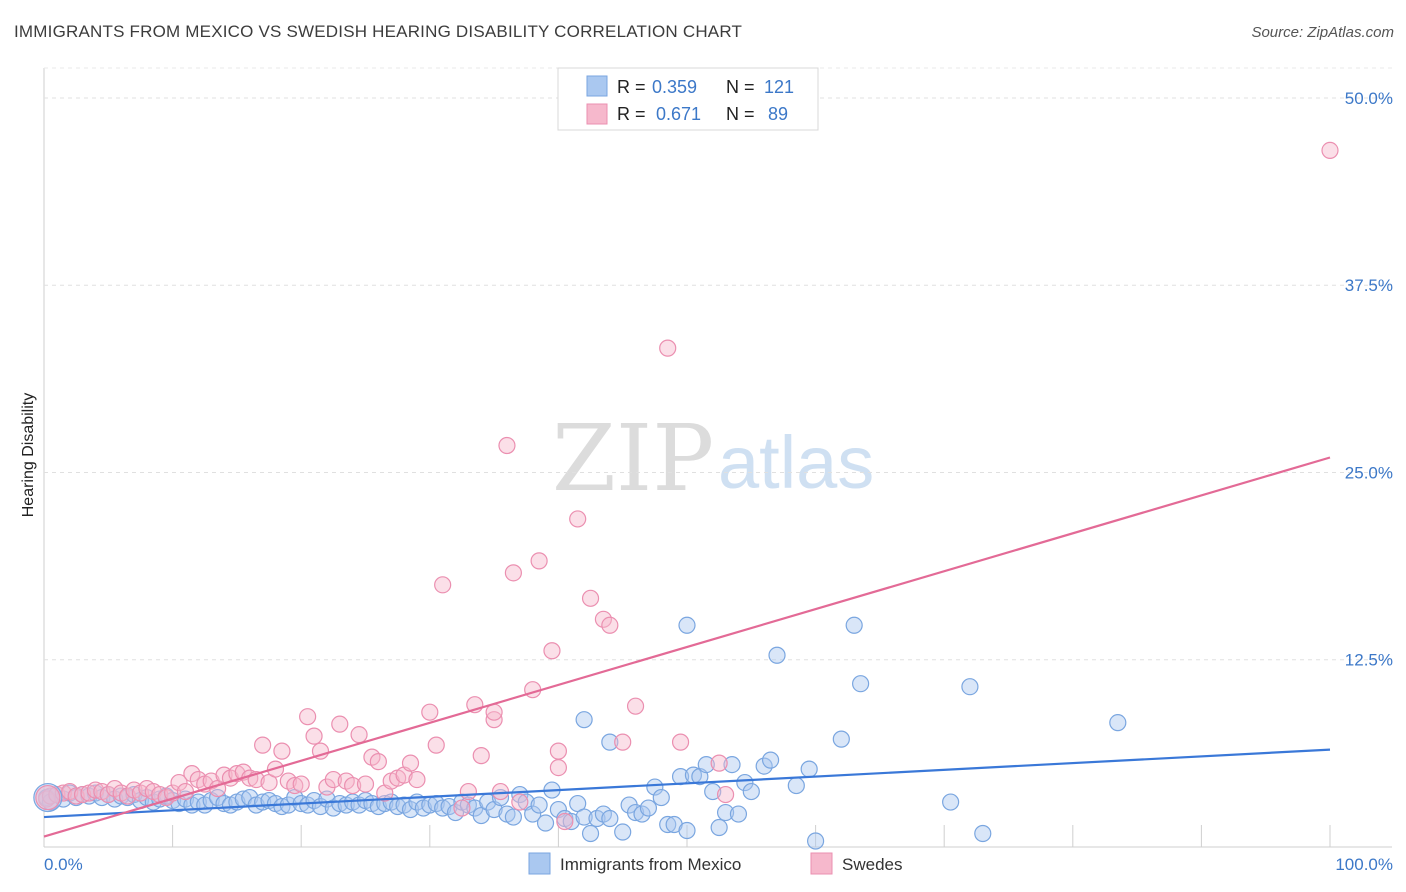  I want to click on x-ticks, so click(687, 836).